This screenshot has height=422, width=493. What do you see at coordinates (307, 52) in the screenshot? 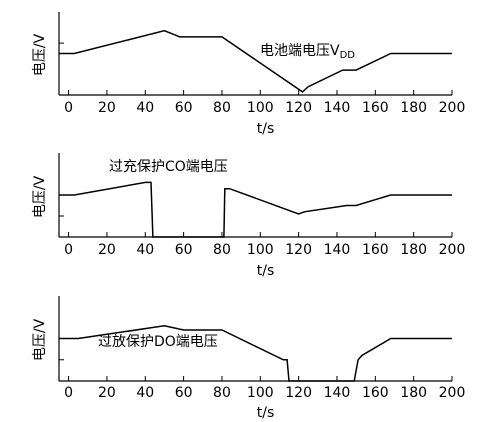
I see `curve-annotation: 电池端电压VDD` at bounding box center [307, 52].